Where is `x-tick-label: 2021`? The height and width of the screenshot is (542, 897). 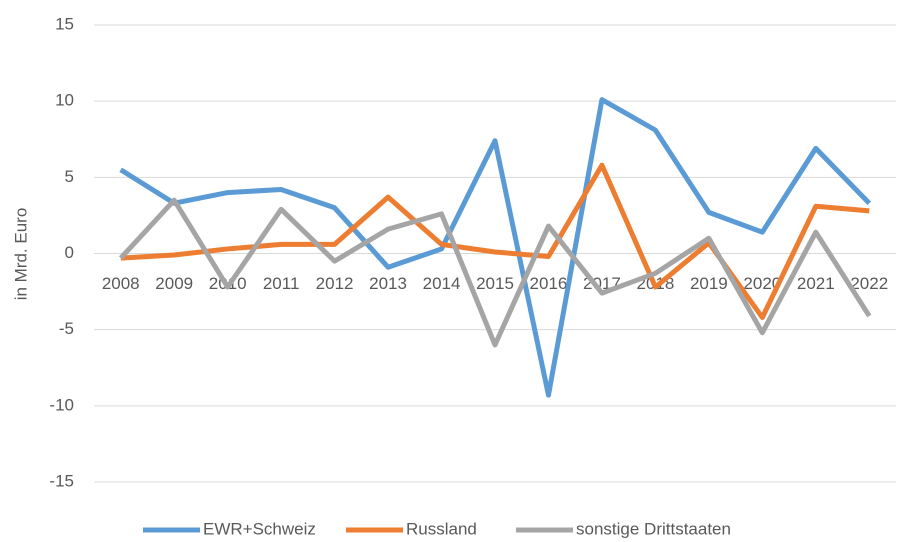 x-tick-label: 2021 is located at coordinates (816, 283).